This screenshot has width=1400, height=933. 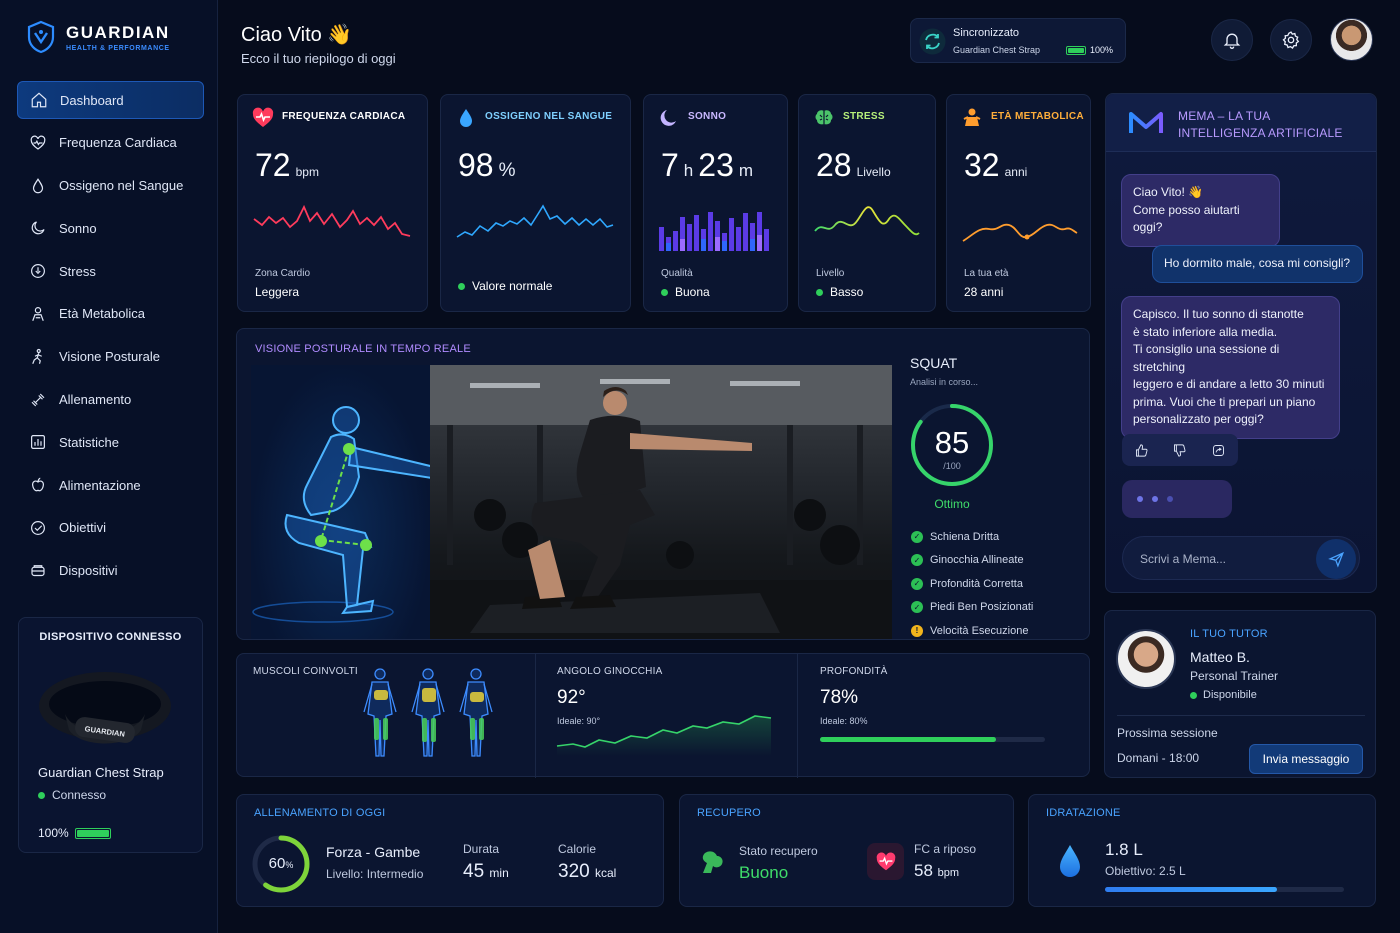 I want to click on stress-value: 28, so click(x=834, y=165).